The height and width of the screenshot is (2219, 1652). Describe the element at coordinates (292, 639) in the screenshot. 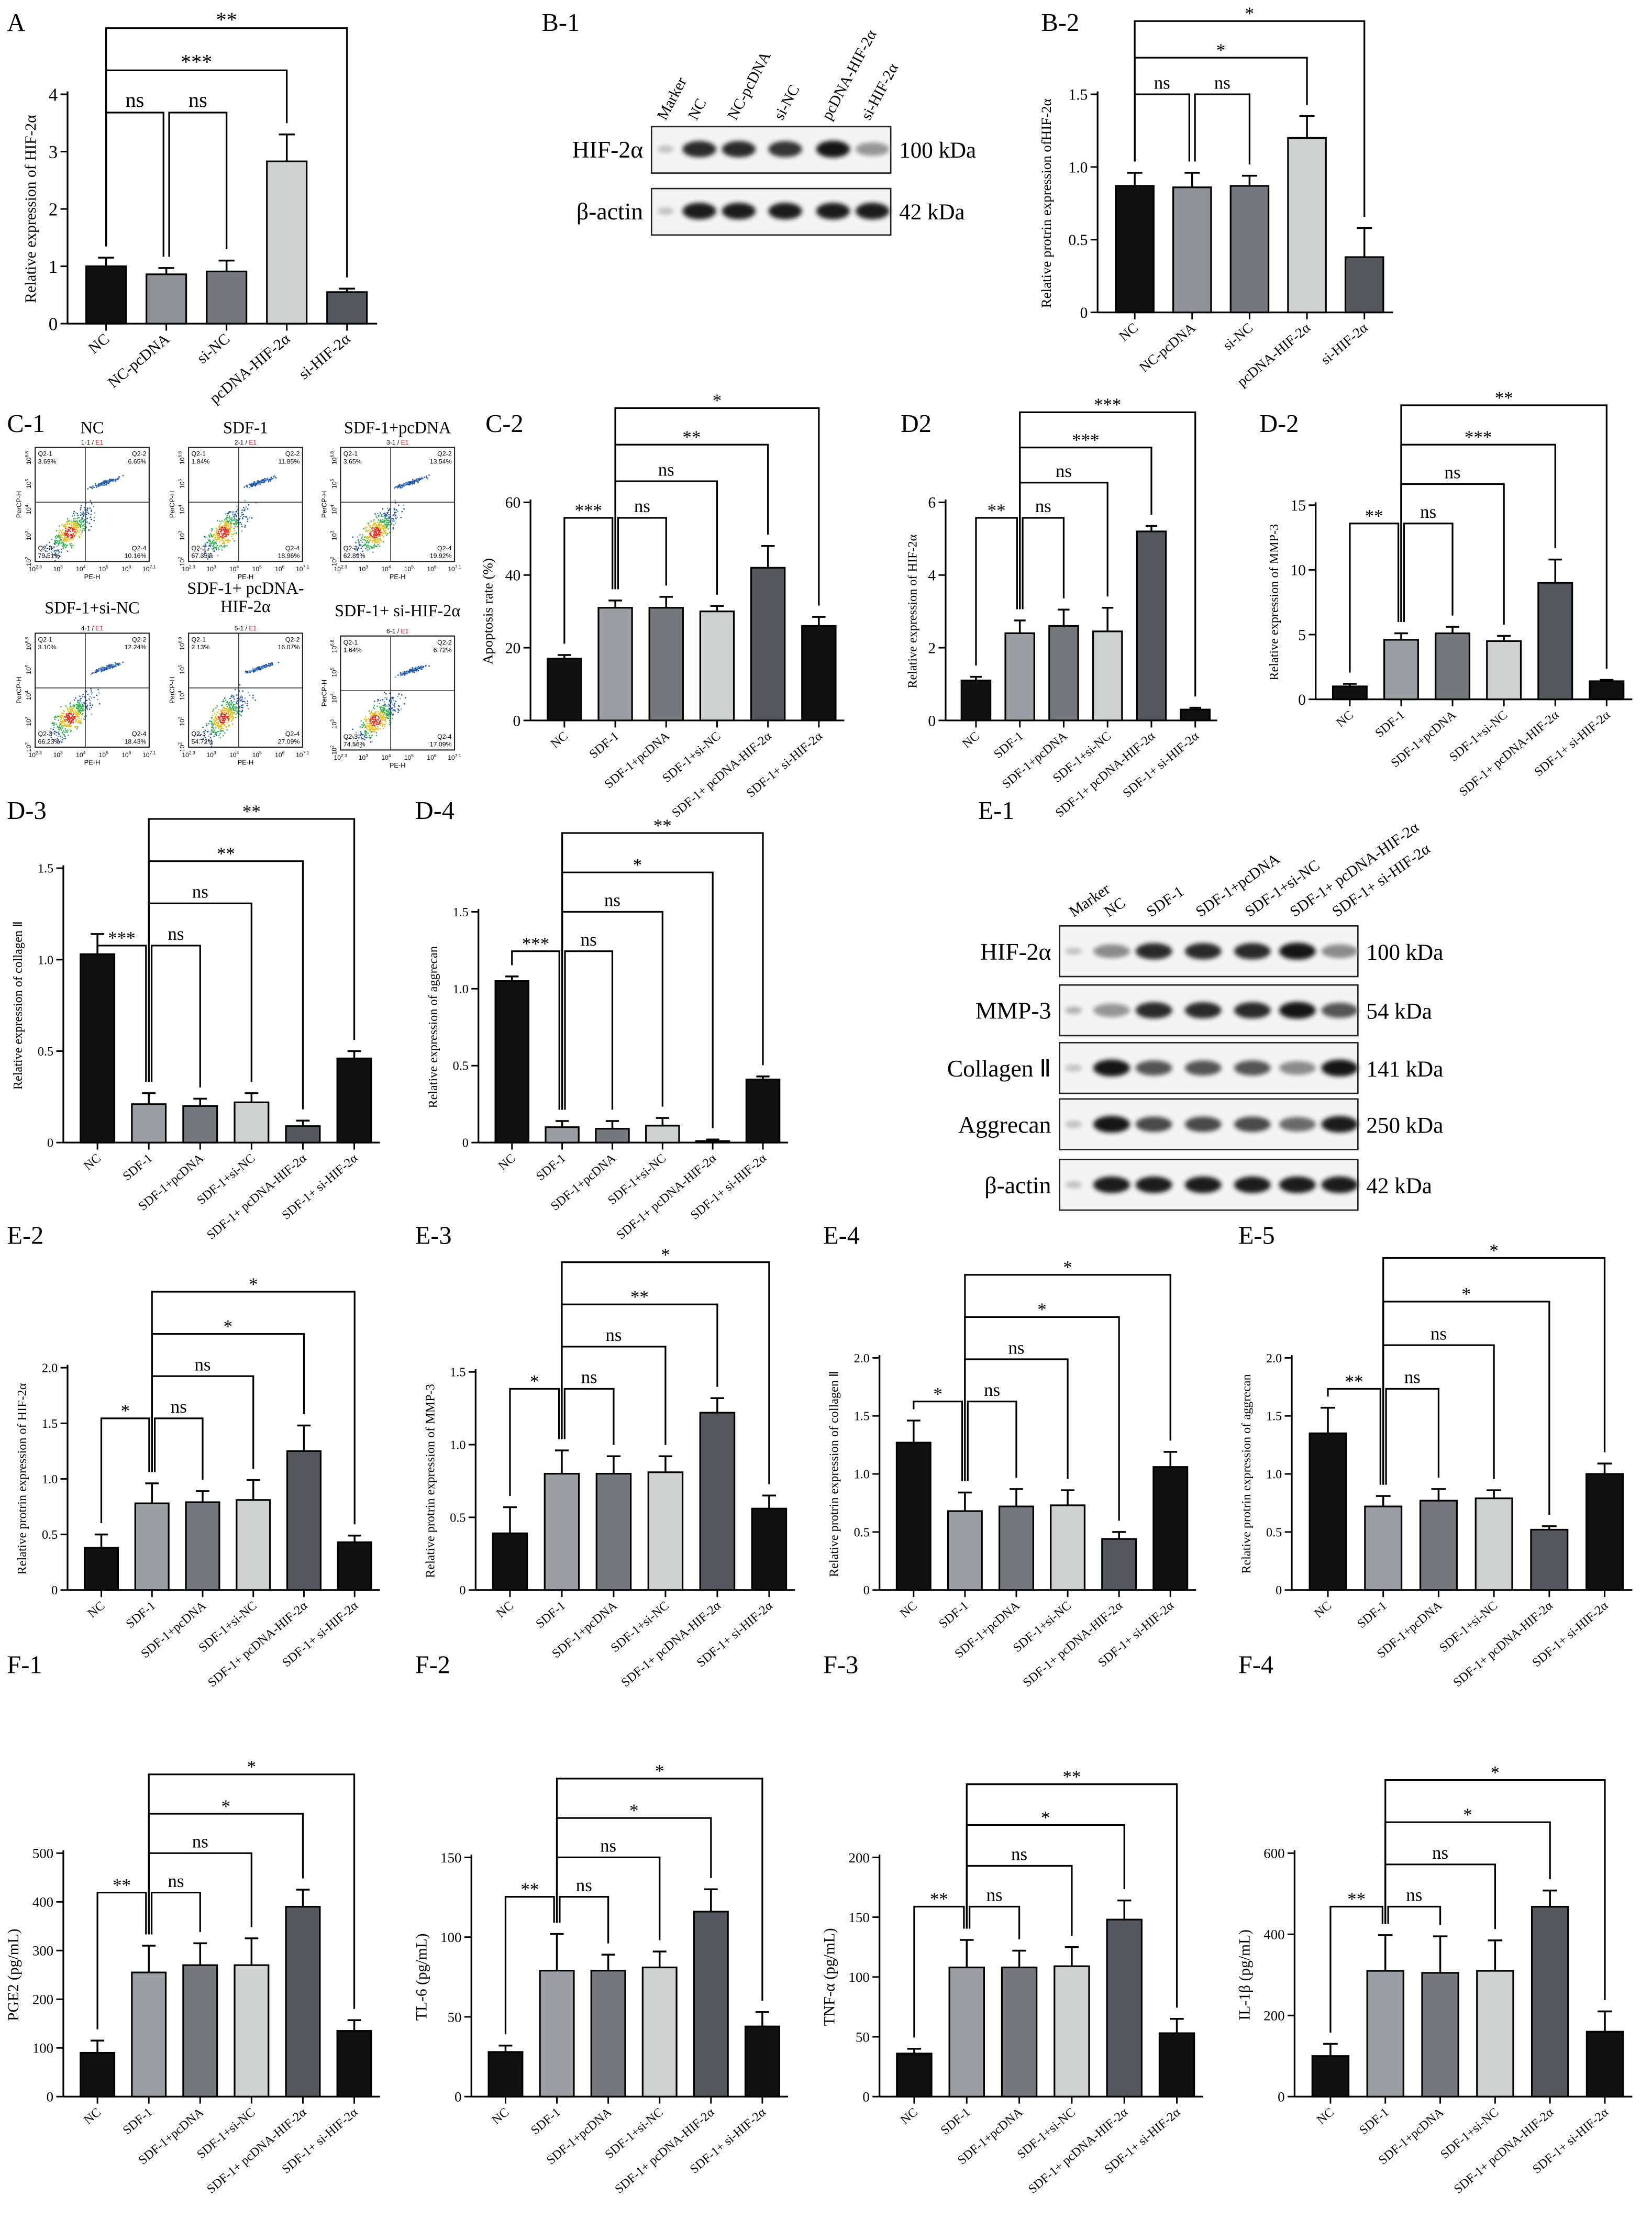

I see `quadrant-name: Q2-2` at that location.